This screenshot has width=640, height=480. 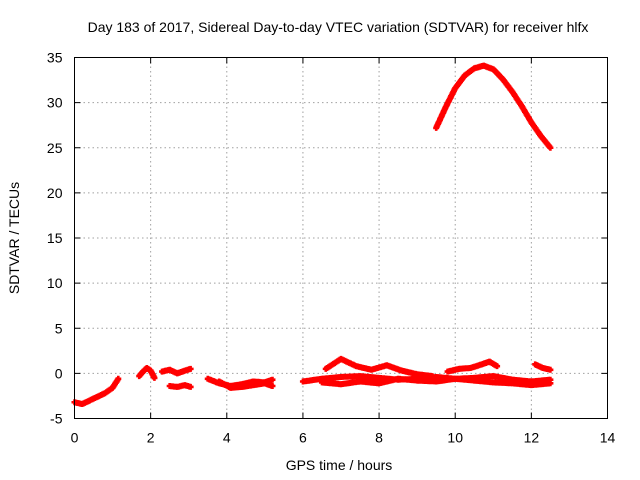 What do you see at coordinates (455, 438) in the screenshot?
I see `x-tick-label: 10` at bounding box center [455, 438].